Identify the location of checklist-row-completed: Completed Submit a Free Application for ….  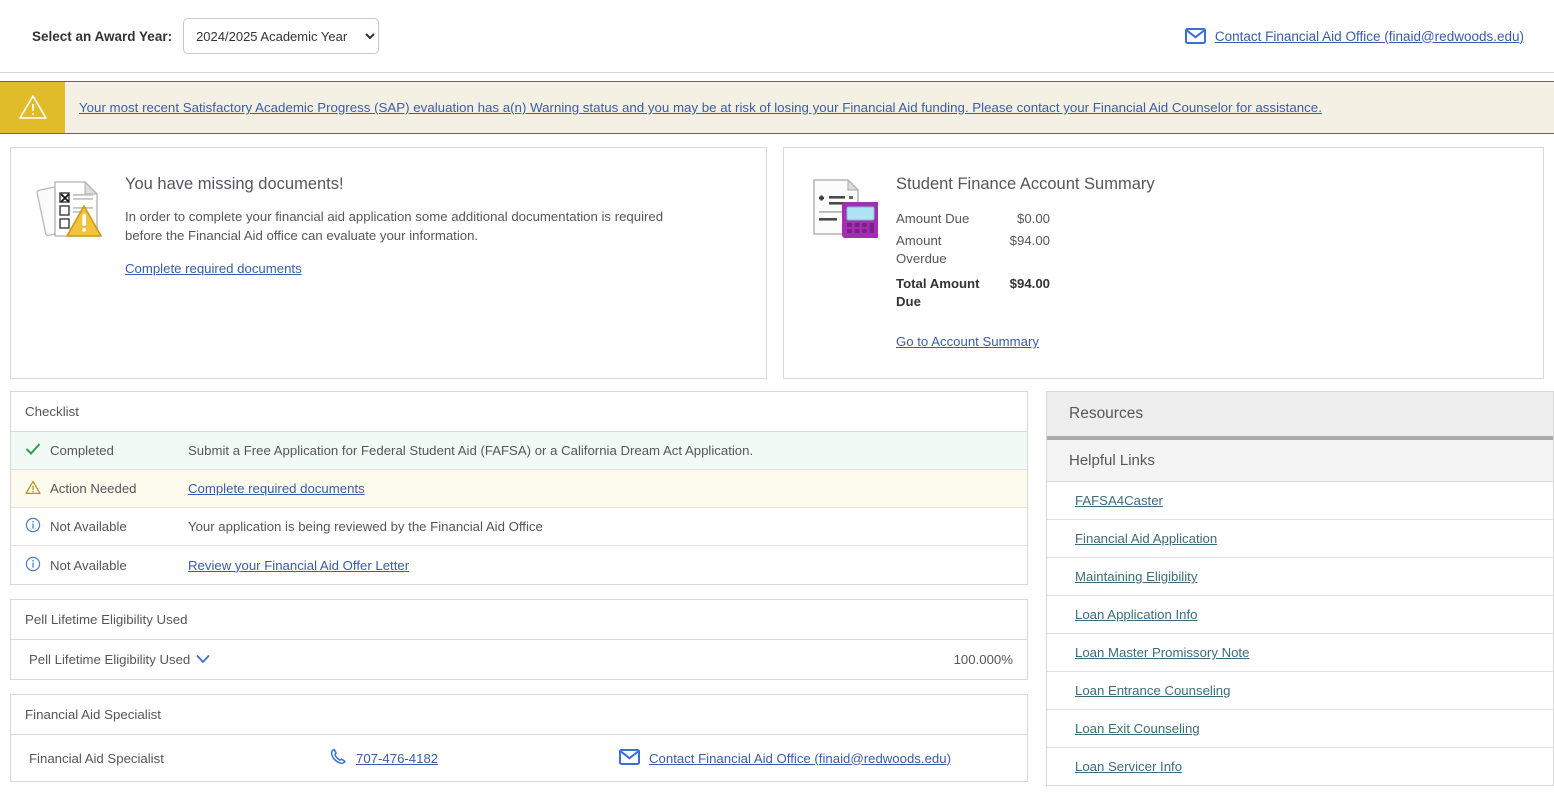
(519, 451).